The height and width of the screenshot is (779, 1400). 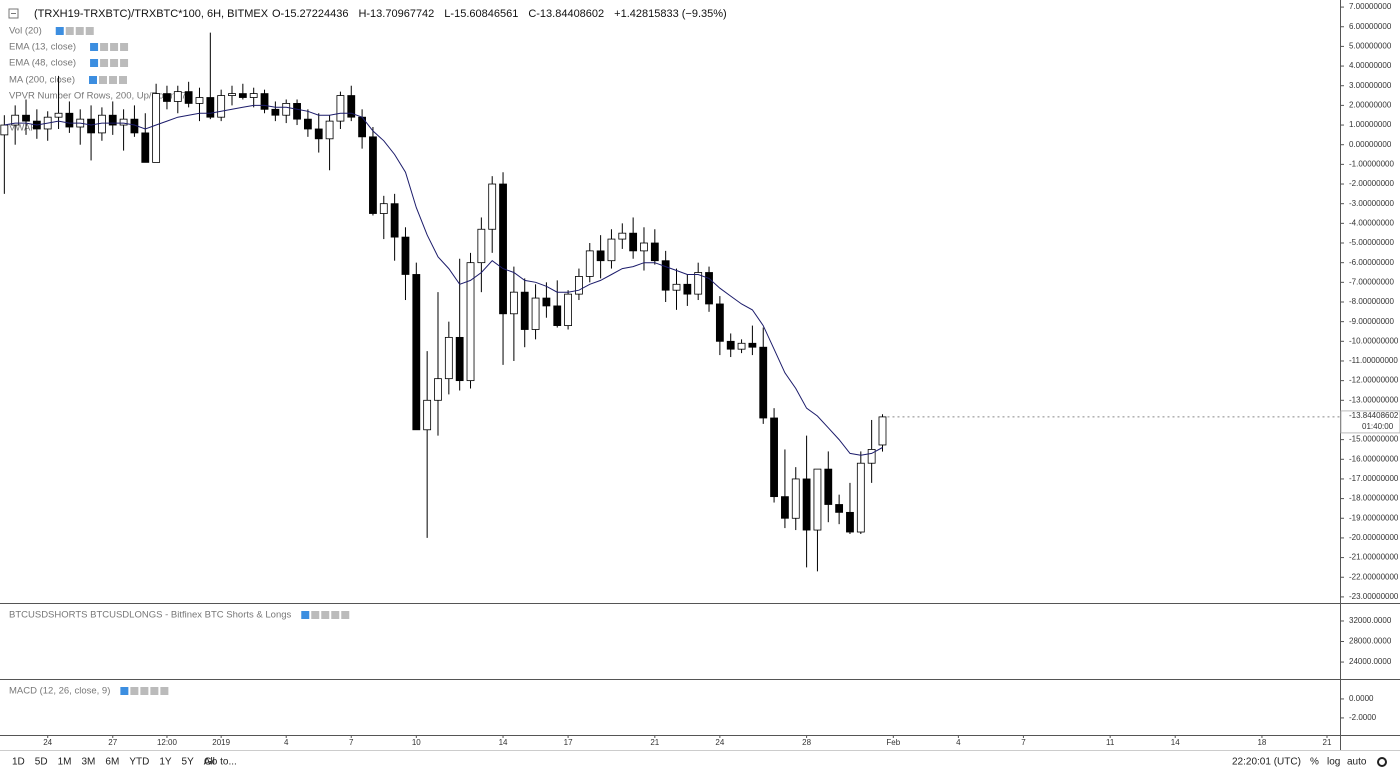 I want to click on range-button: 5D, so click(x=41, y=762).